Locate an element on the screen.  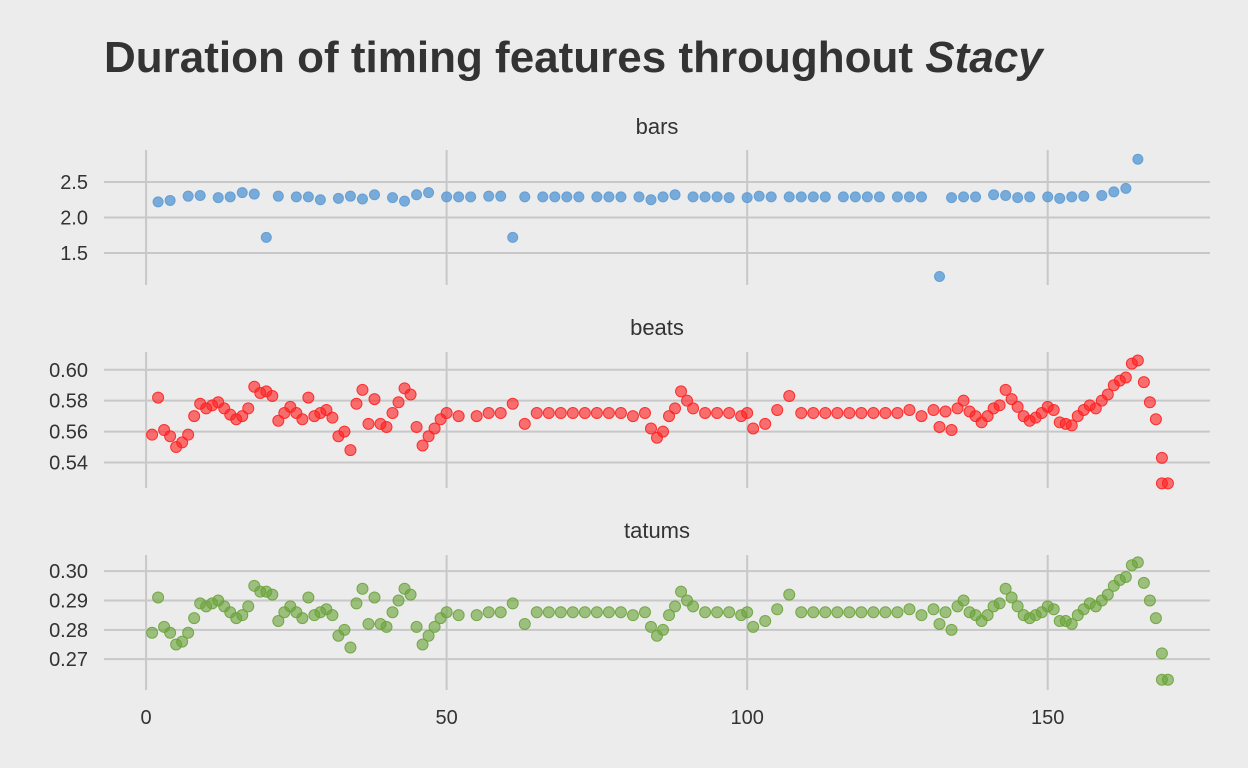
y-tick-label: 0.56 is located at coordinates (68, 433).